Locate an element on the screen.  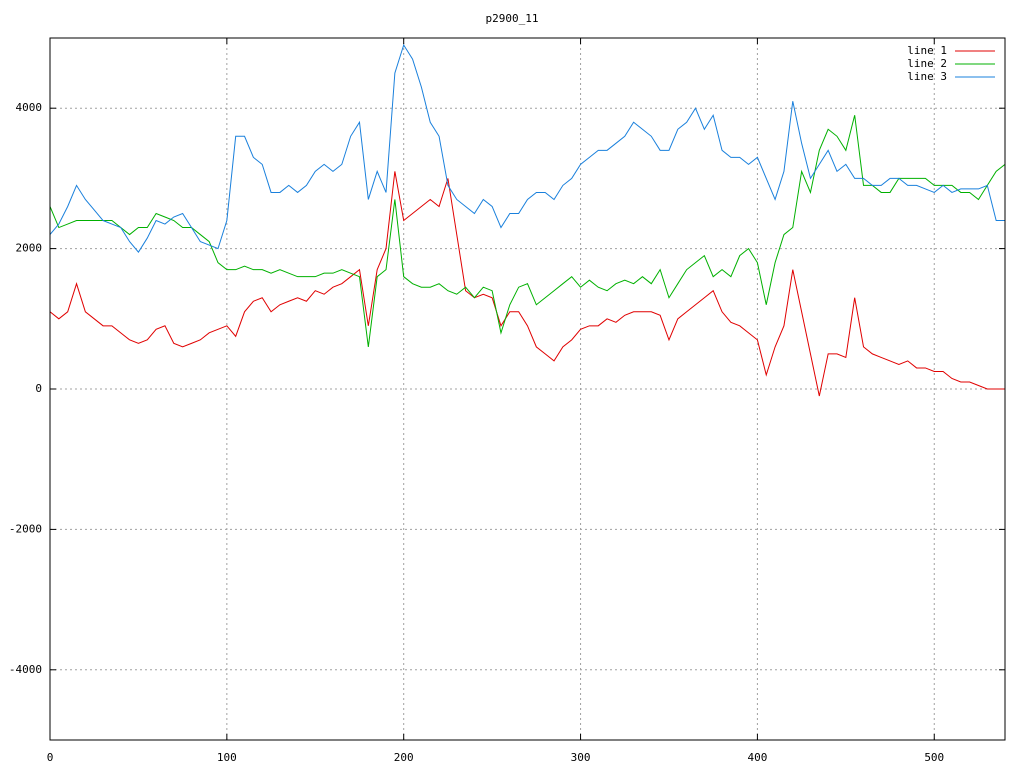
y-tick-label: 2000 is located at coordinates (29, 248).